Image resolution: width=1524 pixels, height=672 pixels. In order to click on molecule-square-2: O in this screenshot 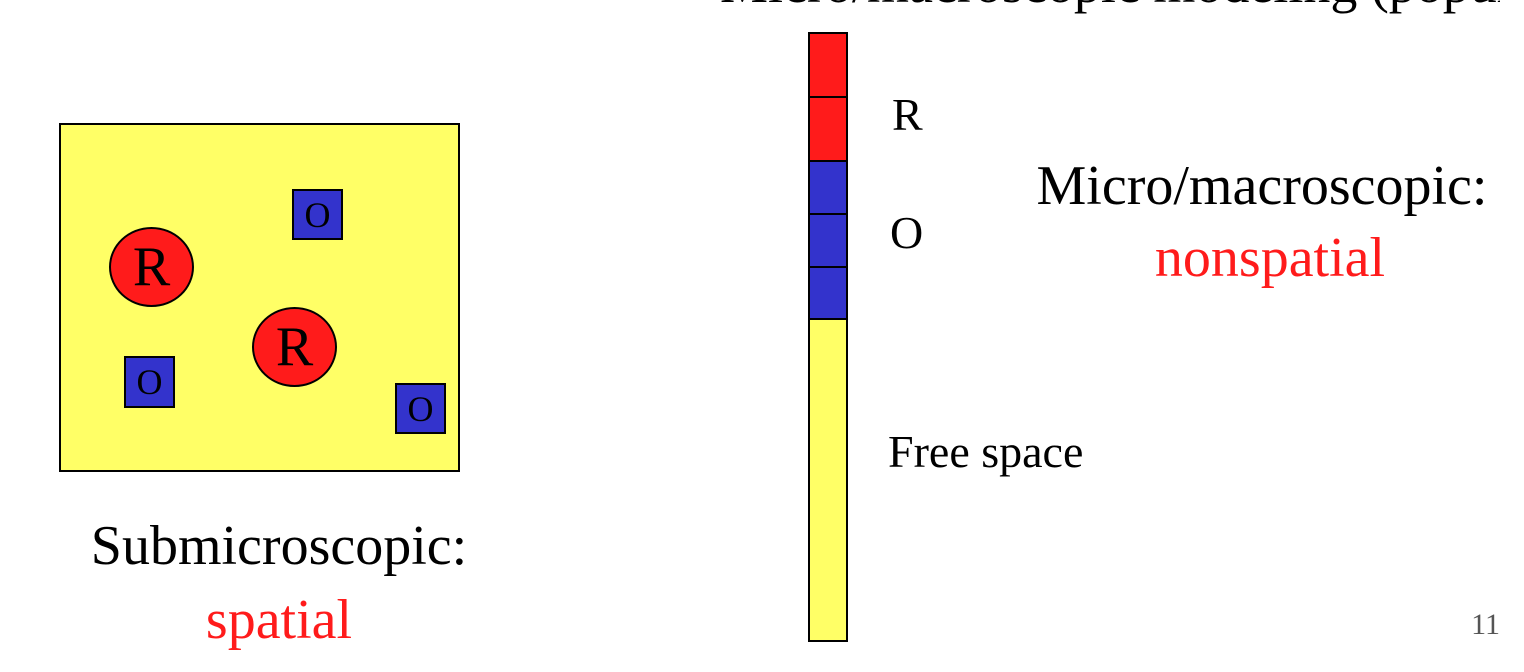, I will do `click(149, 382)`.